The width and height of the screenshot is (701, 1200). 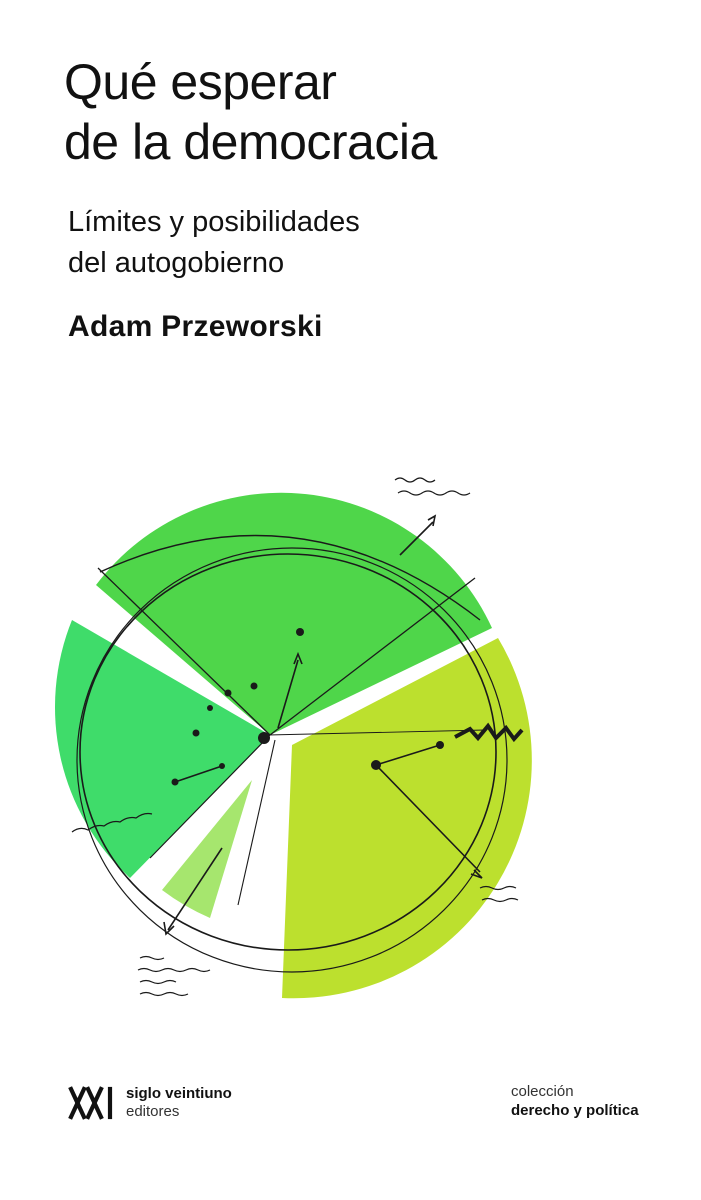 What do you see at coordinates (200, 82) in the screenshot?
I see `title-line-1: Qué esperar` at bounding box center [200, 82].